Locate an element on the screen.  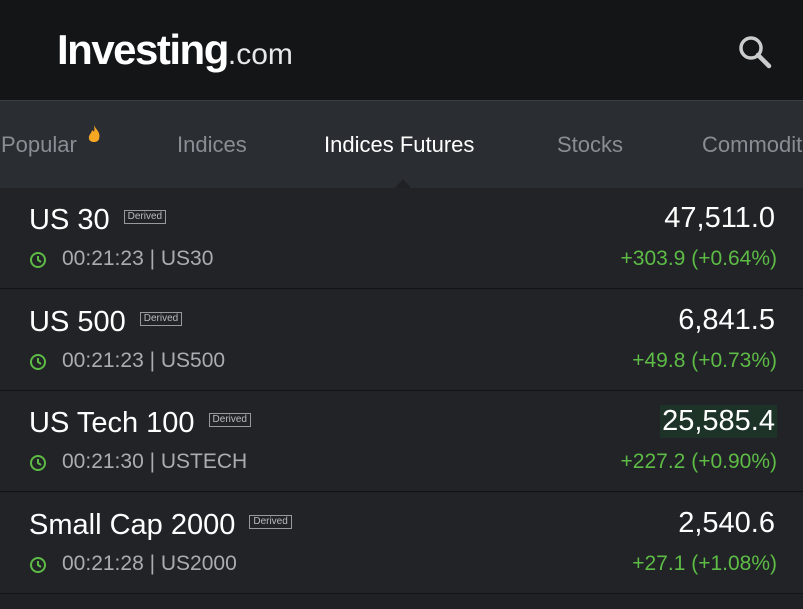
tab: Popular is located at coordinates (50, 141).